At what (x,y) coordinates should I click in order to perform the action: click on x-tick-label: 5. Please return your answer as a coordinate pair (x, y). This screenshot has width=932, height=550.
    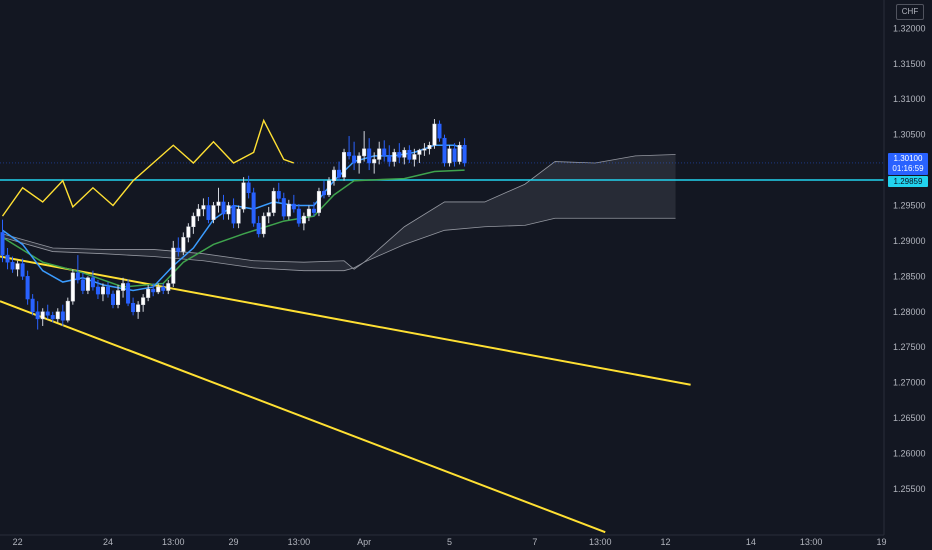
    Looking at the image, I should click on (449, 542).